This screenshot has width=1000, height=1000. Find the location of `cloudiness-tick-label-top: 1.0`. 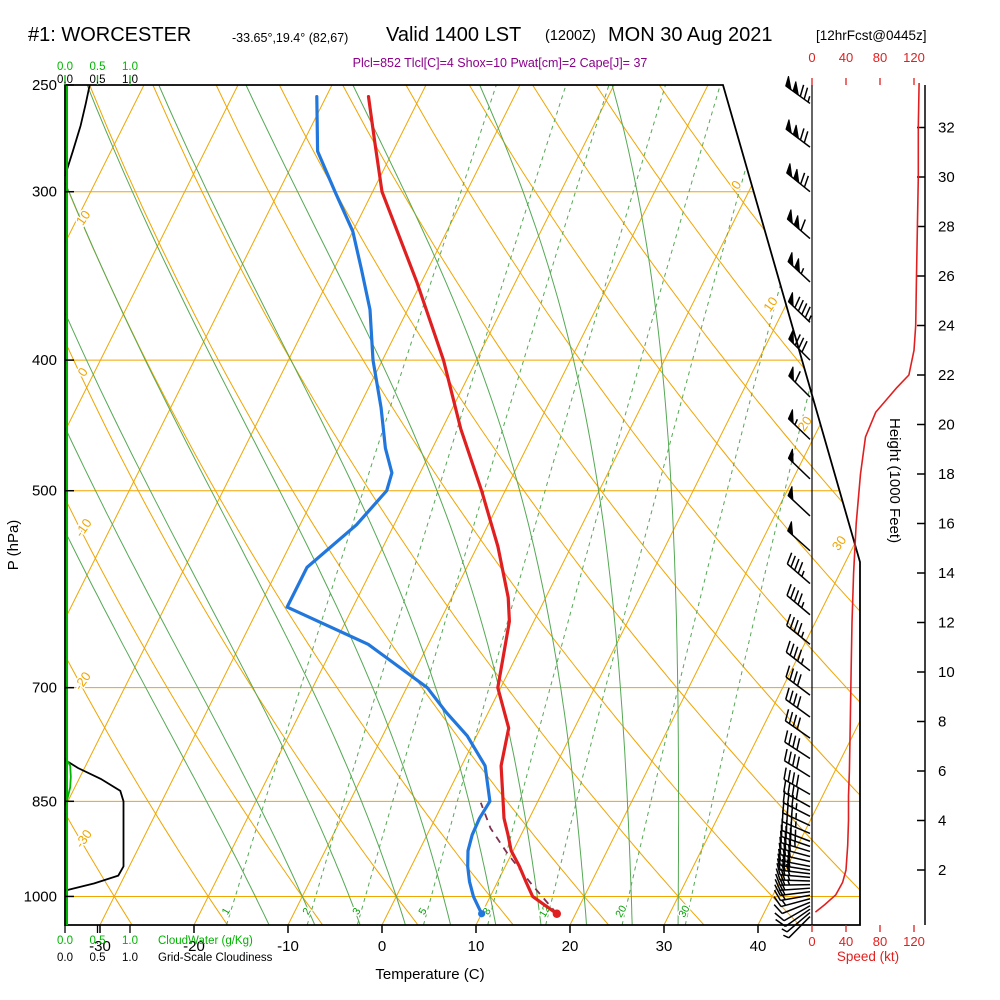

cloudiness-tick-label-top: 1.0 is located at coordinates (130, 80).